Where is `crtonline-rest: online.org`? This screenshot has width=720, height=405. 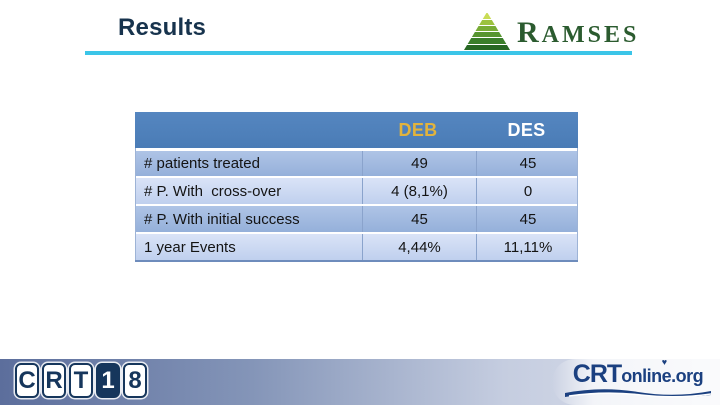
crtonline-rest: online.org is located at coordinates (662, 376).